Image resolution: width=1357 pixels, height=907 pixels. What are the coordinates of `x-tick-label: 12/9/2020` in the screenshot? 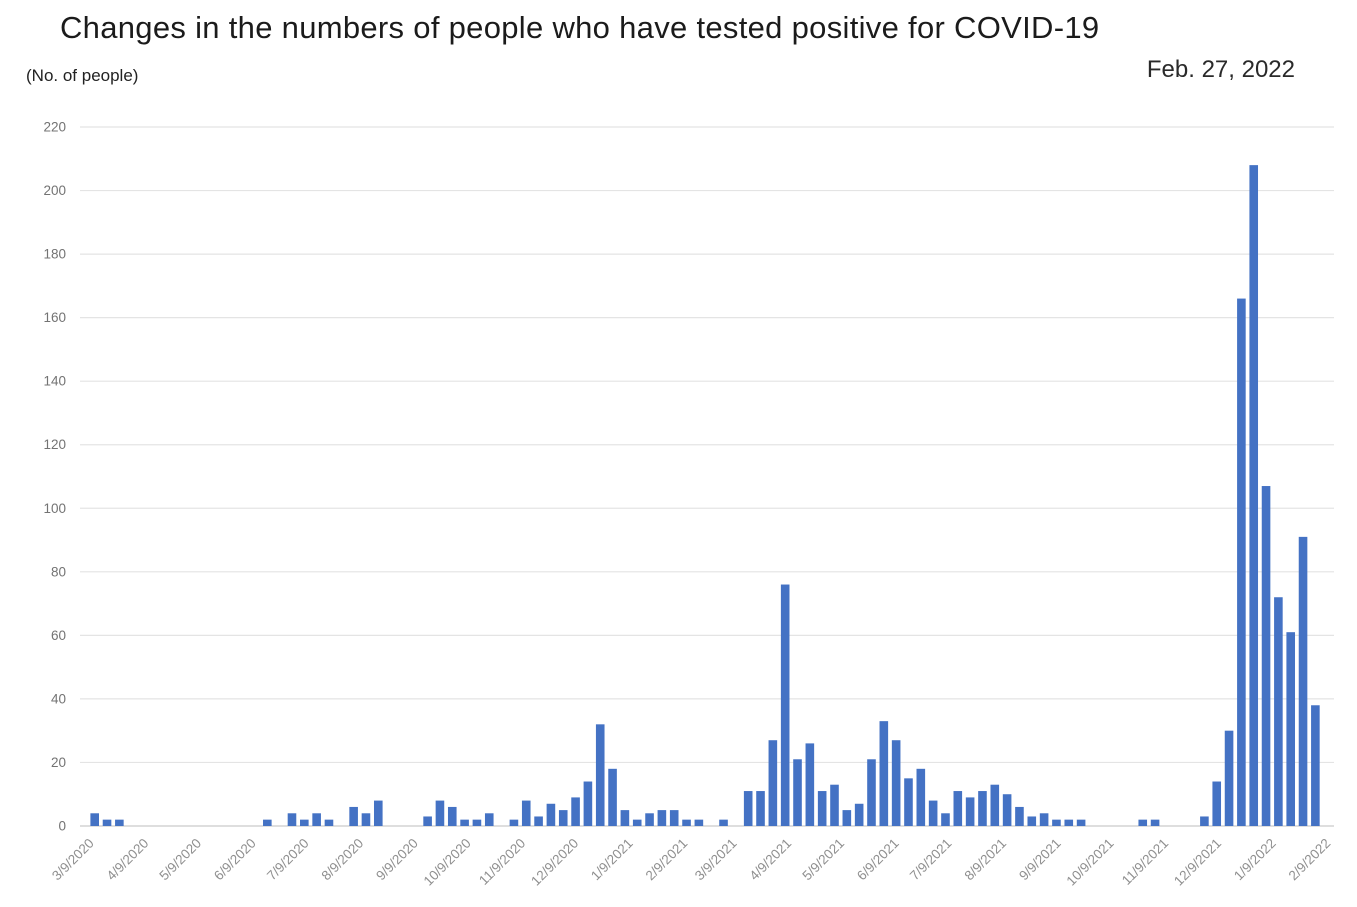 It's located at (554, 862).